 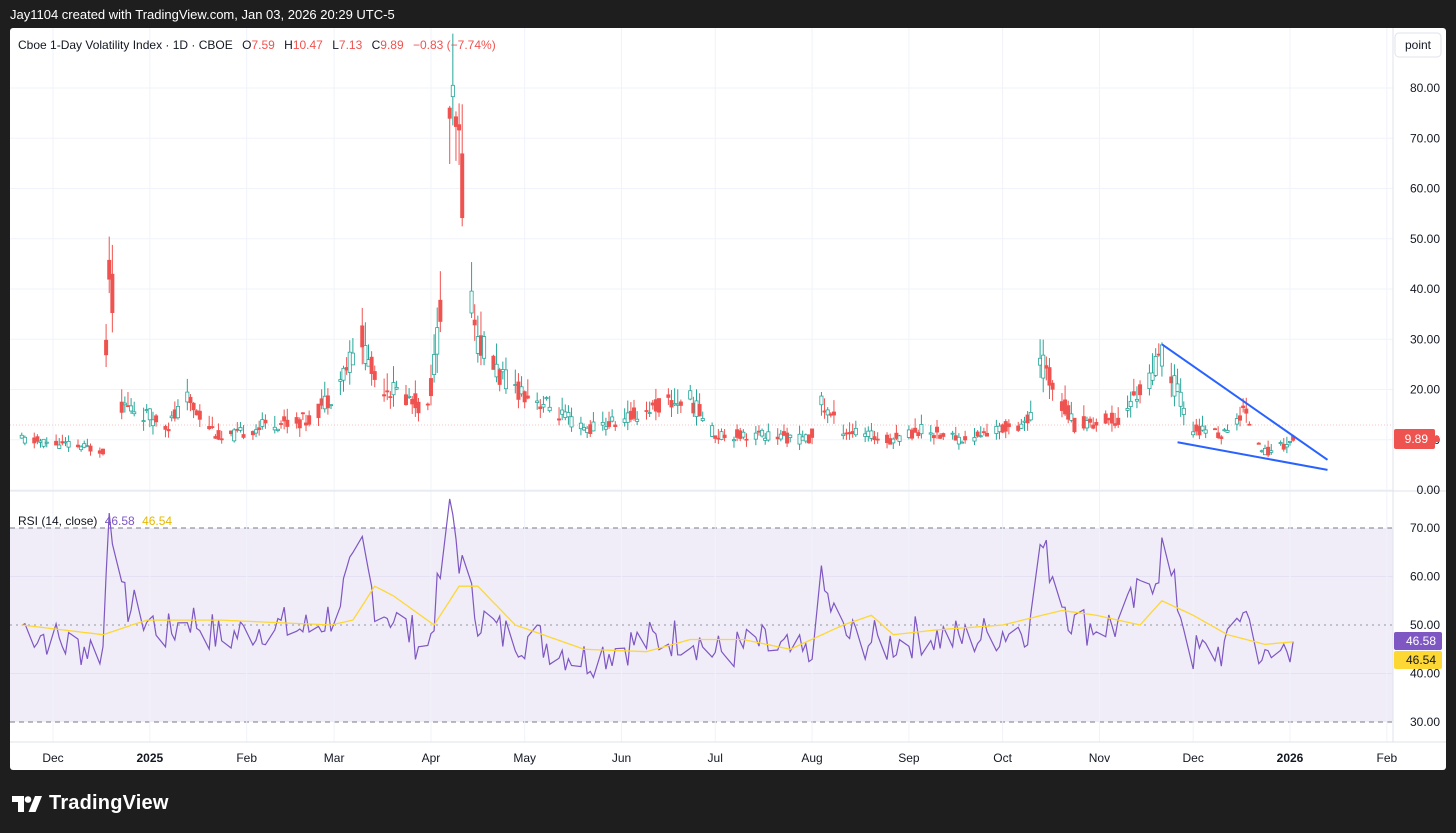 What do you see at coordinates (1425, 625) in the screenshot?
I see `rsi-axis: 30.00 40.00 50.00 60.00 70.00` at bounding box center [1425, 625].